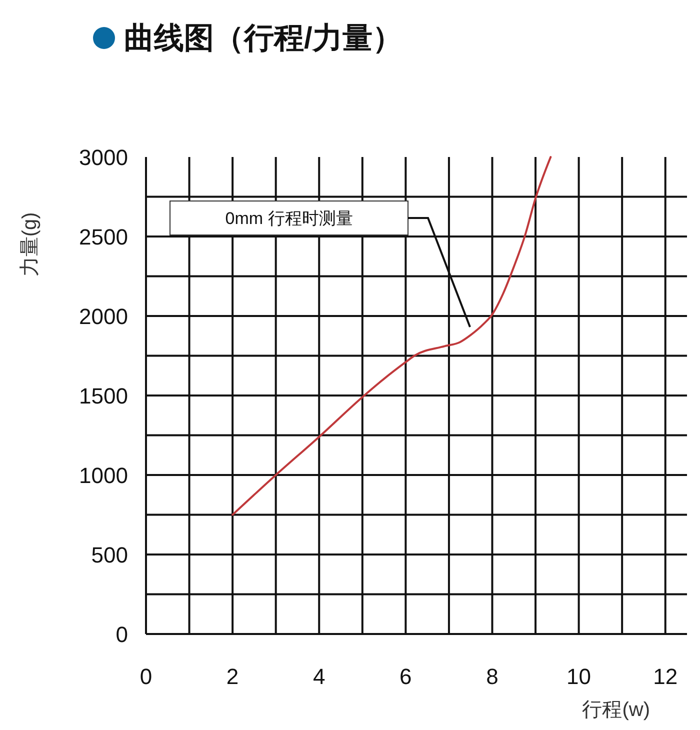 The image size is (700, 730). What do you see at coordinates (232, 676) in the screenshot?
I see `x-tick-label: 2` at bounding box center [232, 676].